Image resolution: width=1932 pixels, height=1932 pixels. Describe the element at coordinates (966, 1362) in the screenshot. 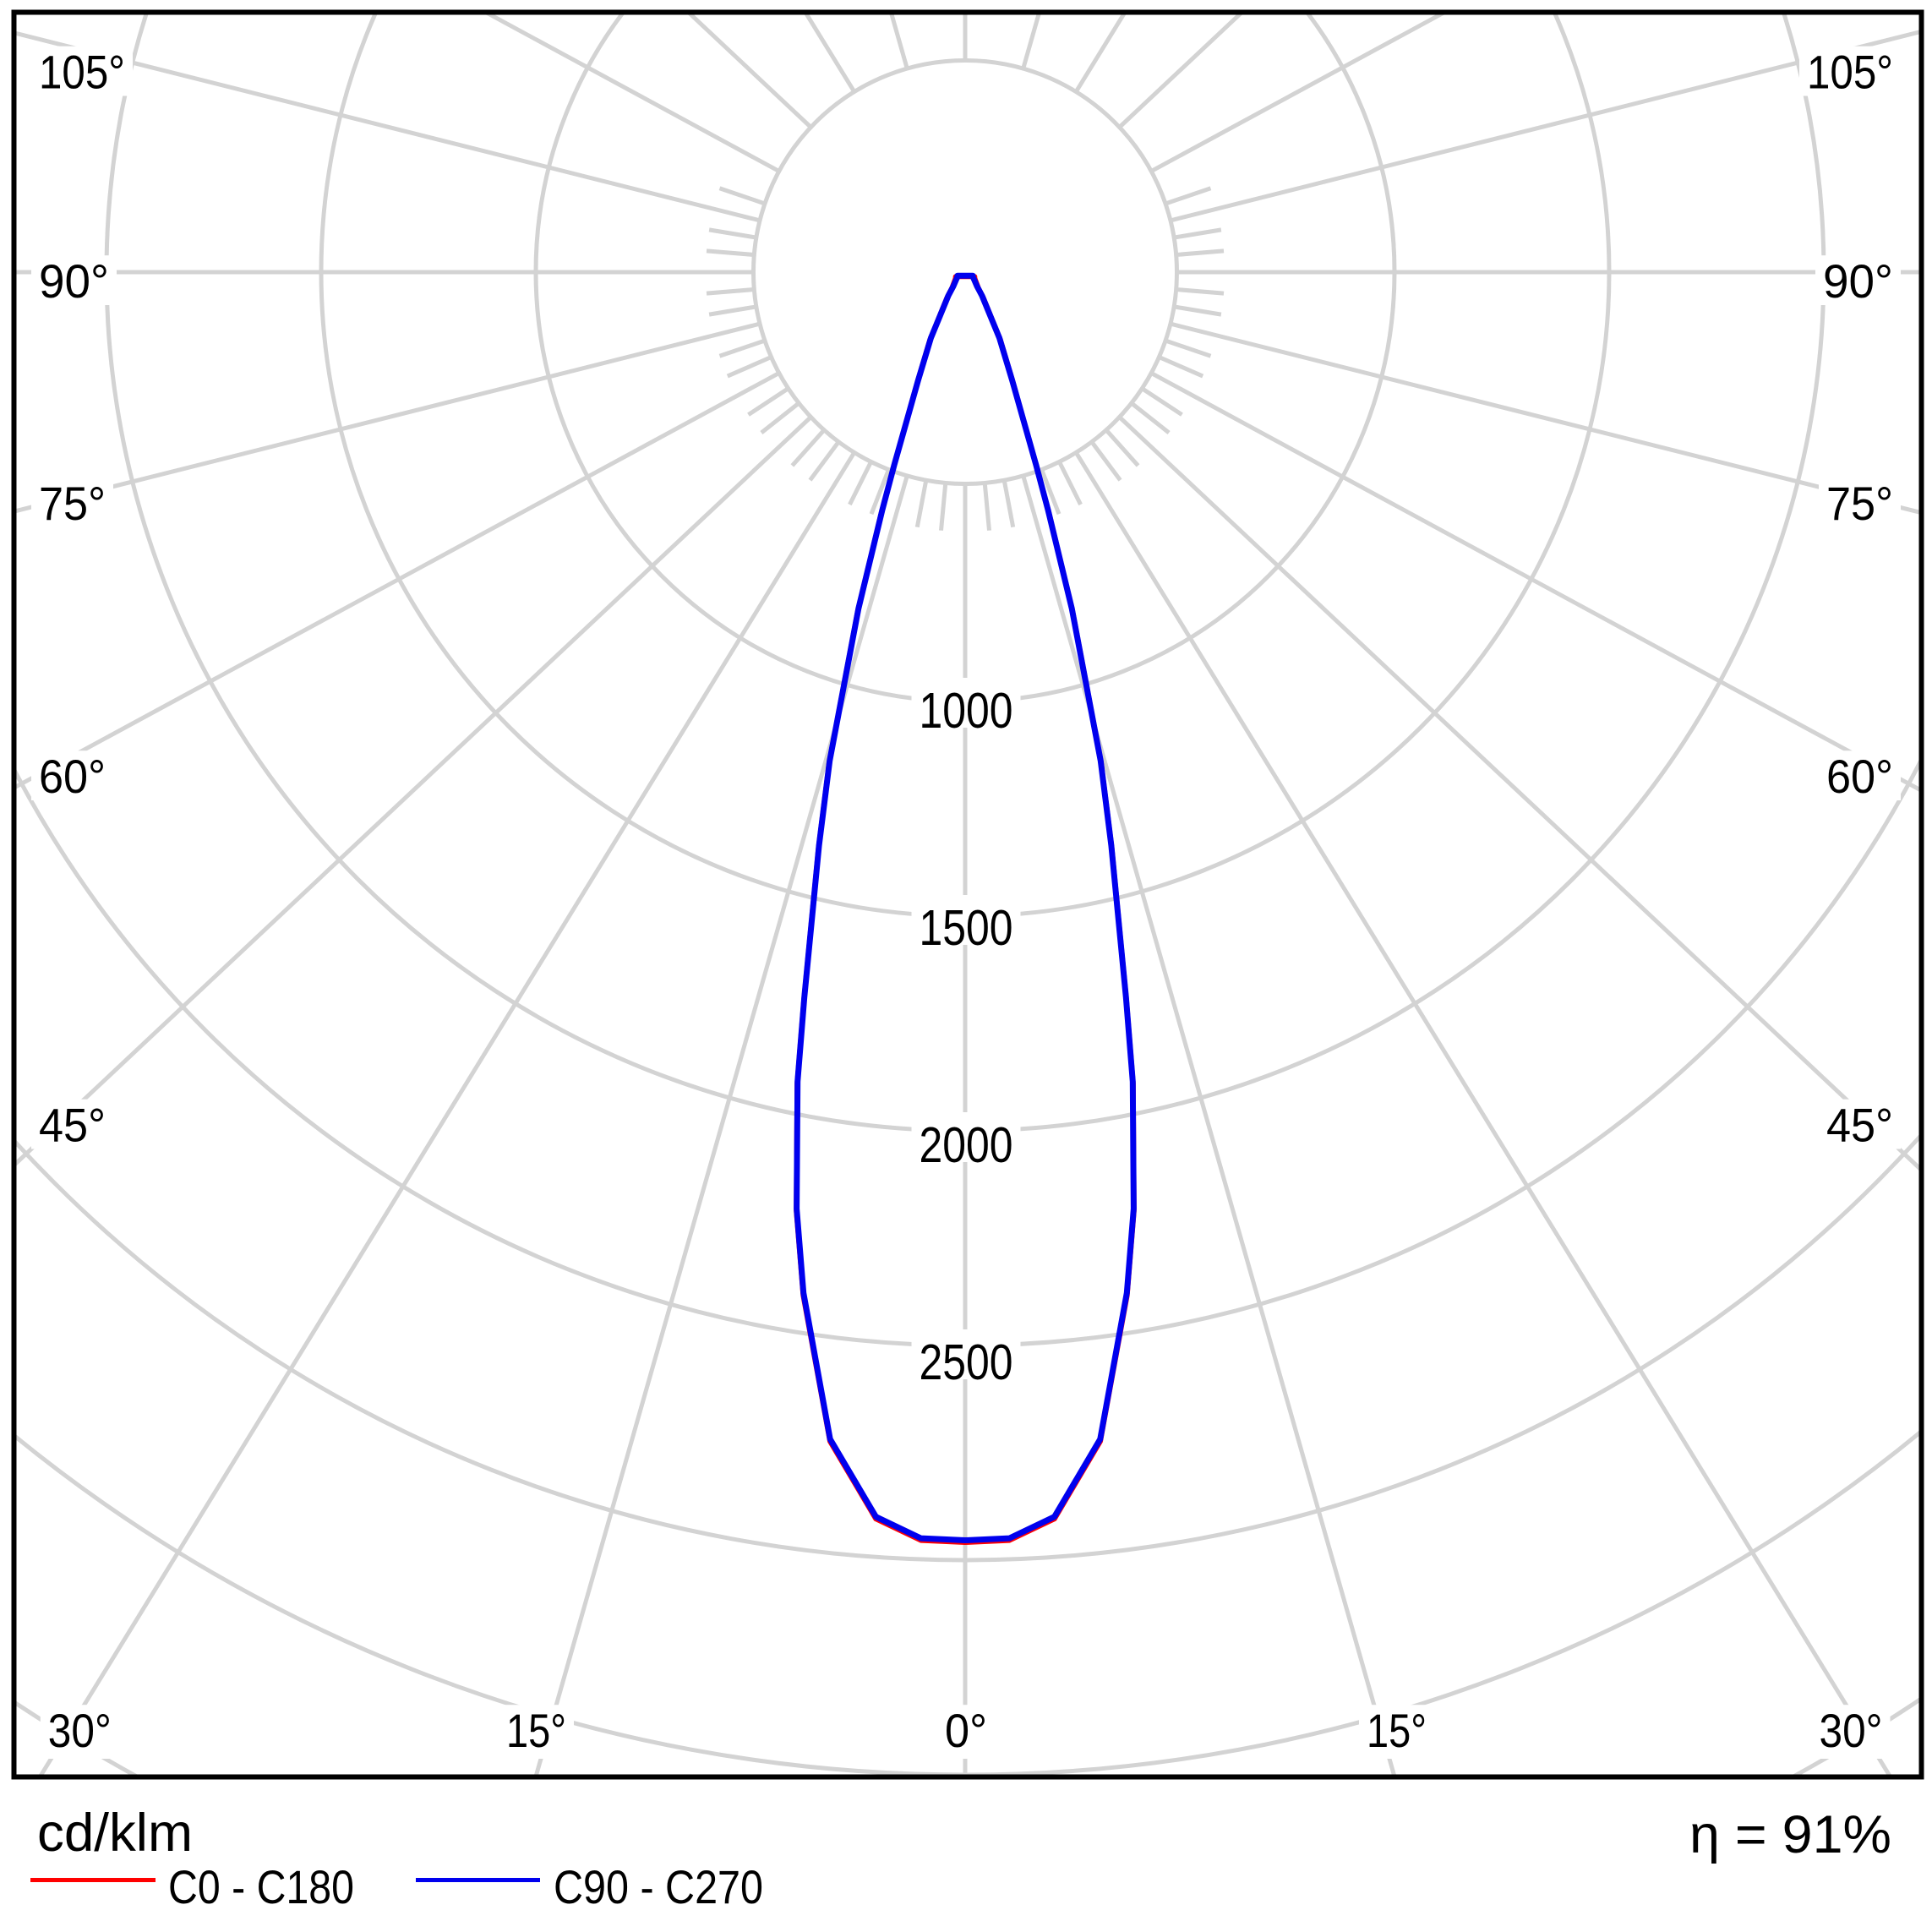

I see `svg-text: 2500` at that location.